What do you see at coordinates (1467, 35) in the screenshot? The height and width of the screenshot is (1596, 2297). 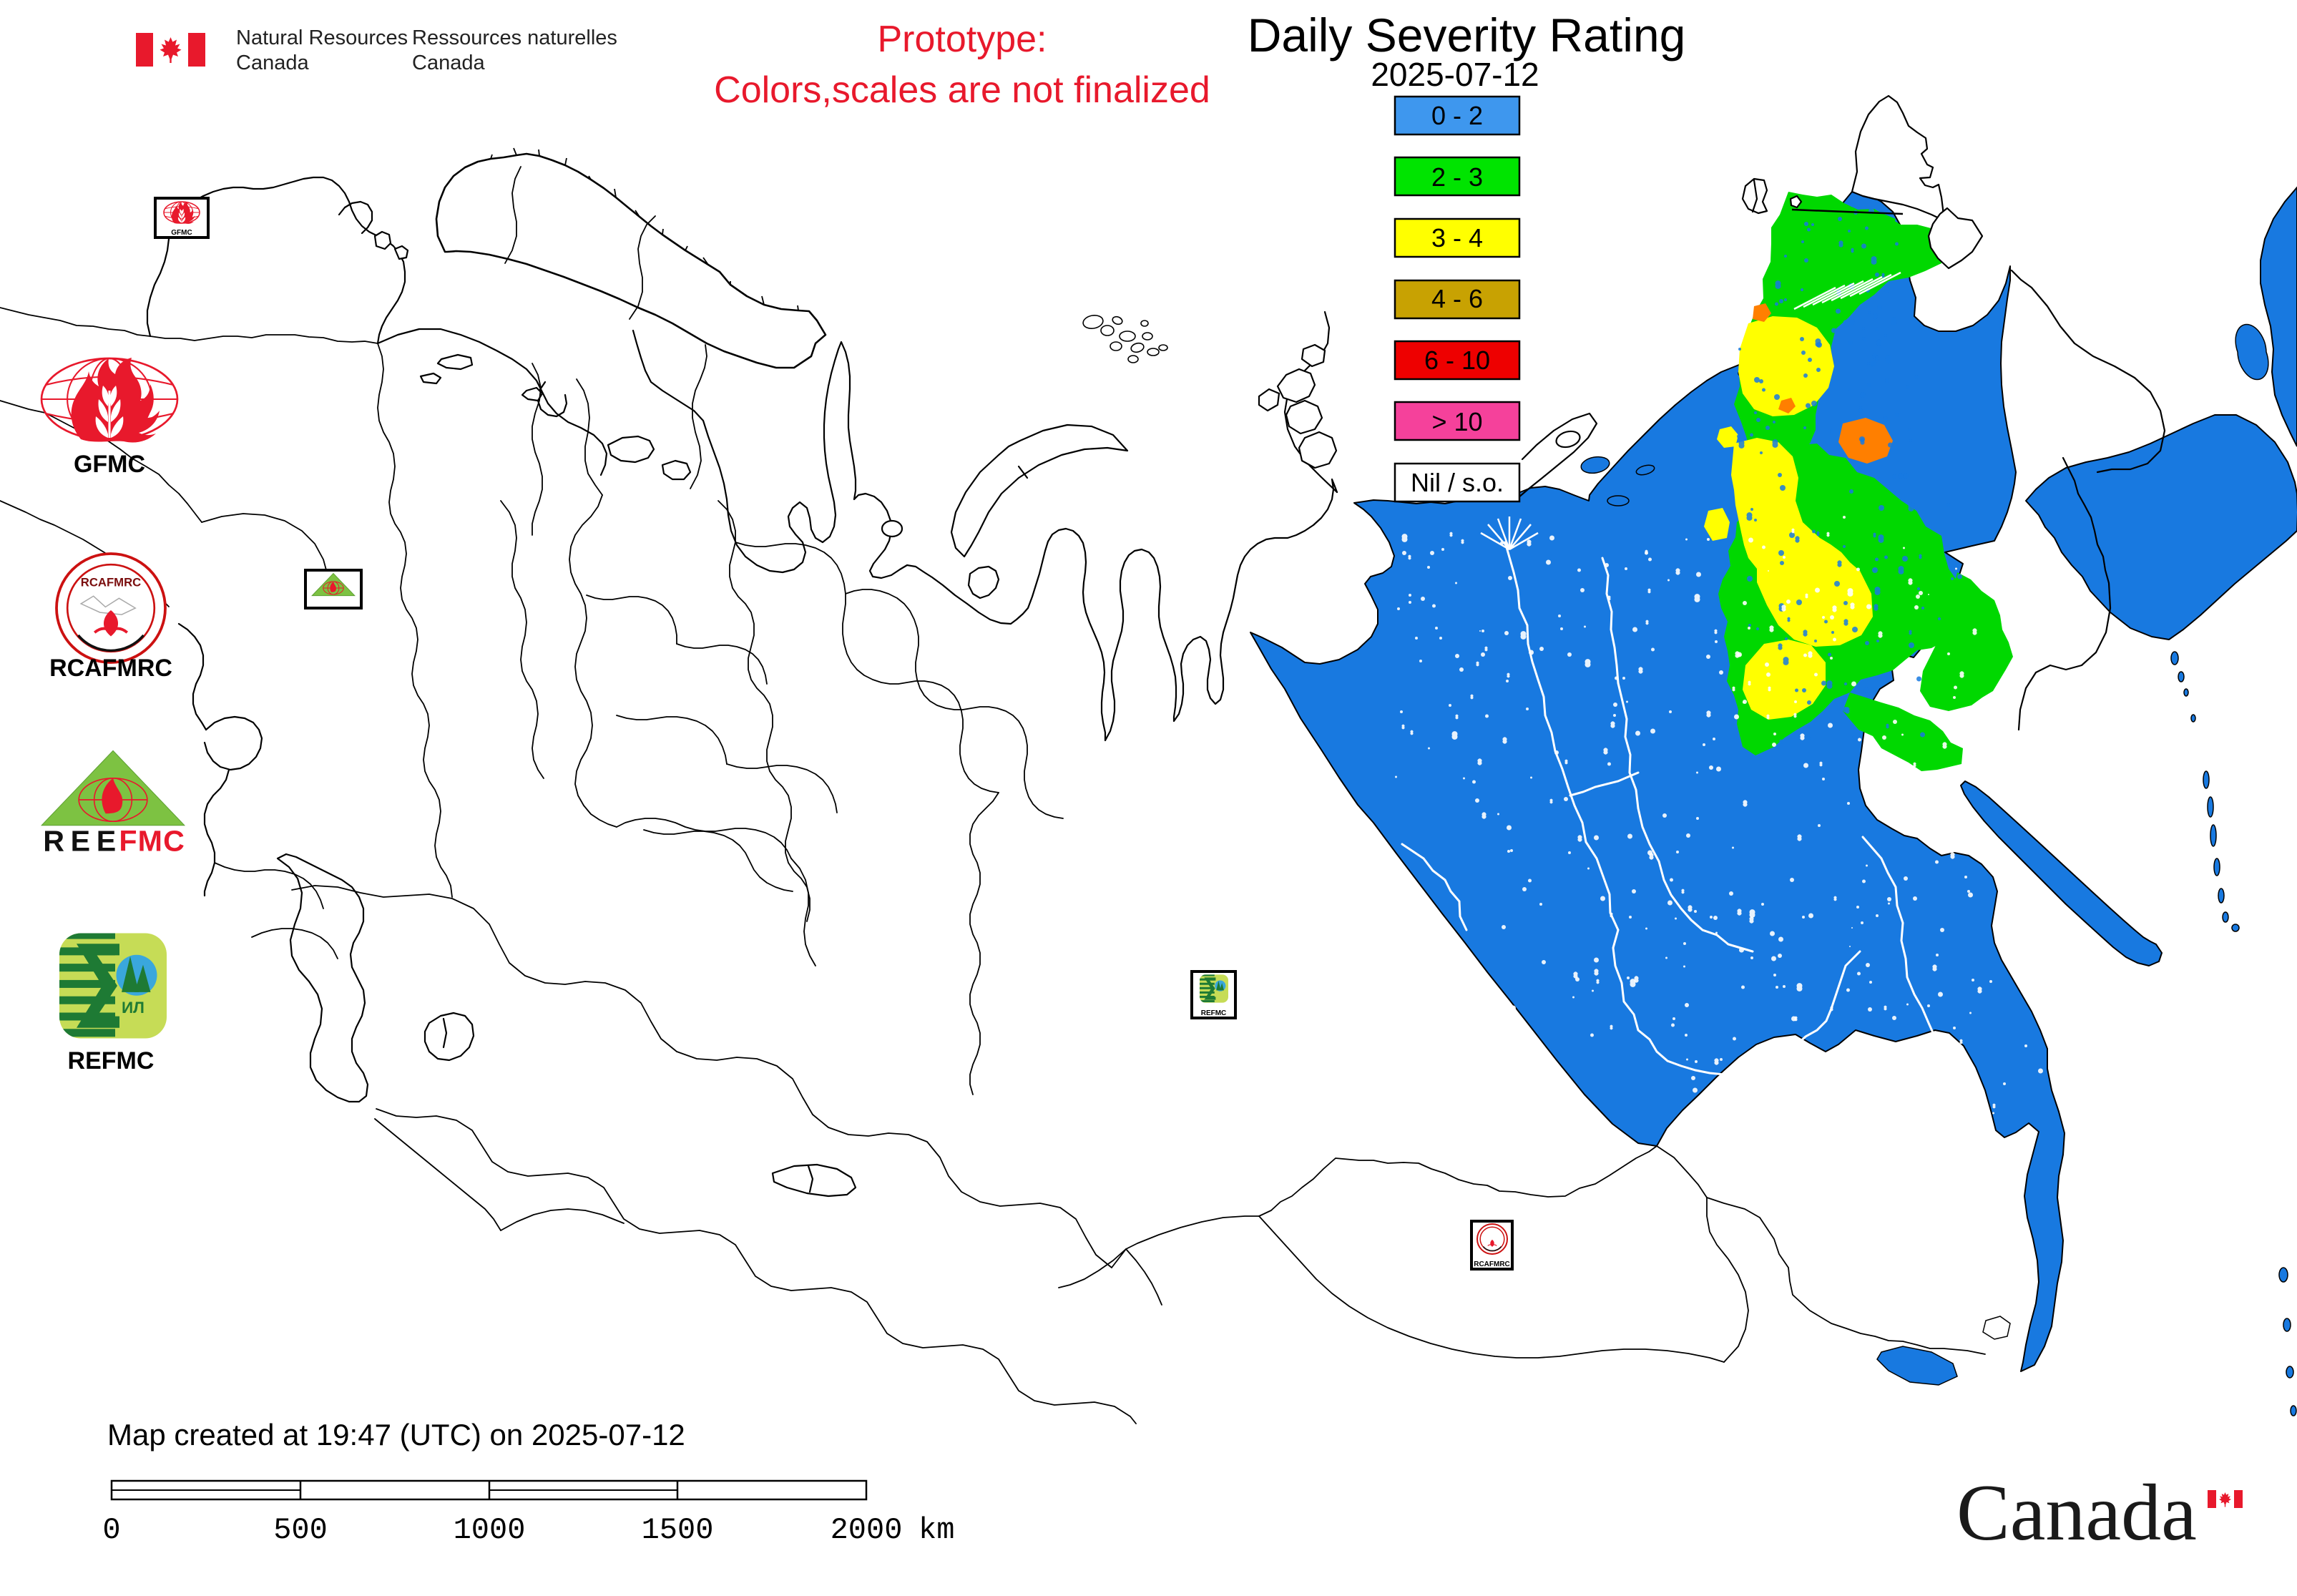 I see `svg-text: Daily Severity Rating` at bounding box center [1467, 35].